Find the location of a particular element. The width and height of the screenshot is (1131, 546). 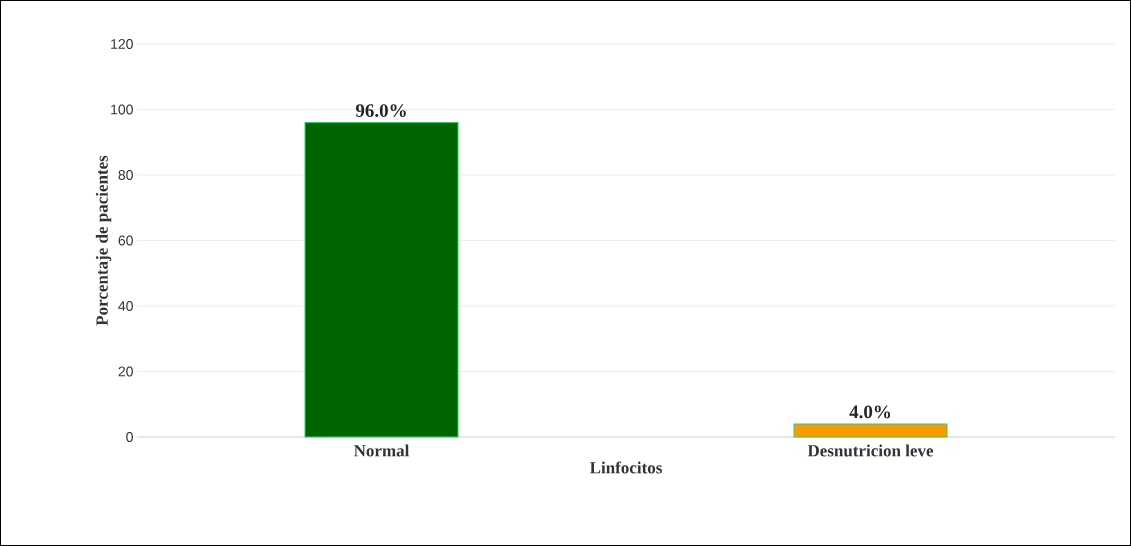

y-tick-label: 120 is located at coordinates (122, 44).